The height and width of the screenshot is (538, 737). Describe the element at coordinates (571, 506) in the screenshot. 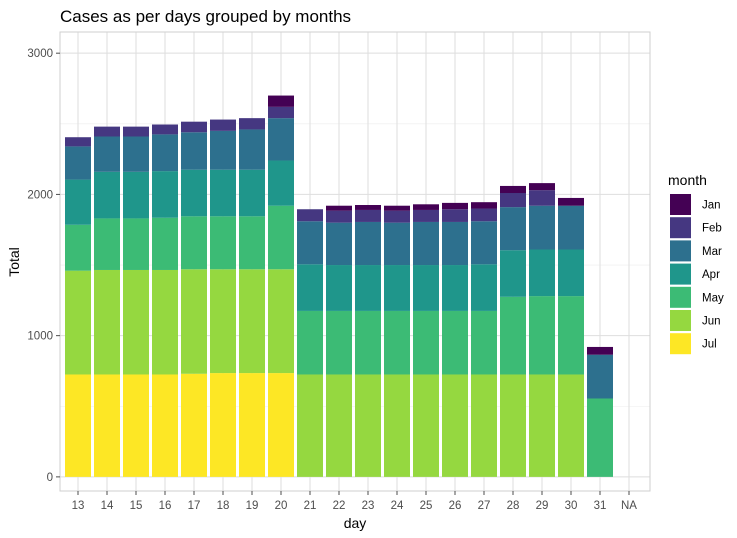

I see `x-tick-label: 30` at that location.